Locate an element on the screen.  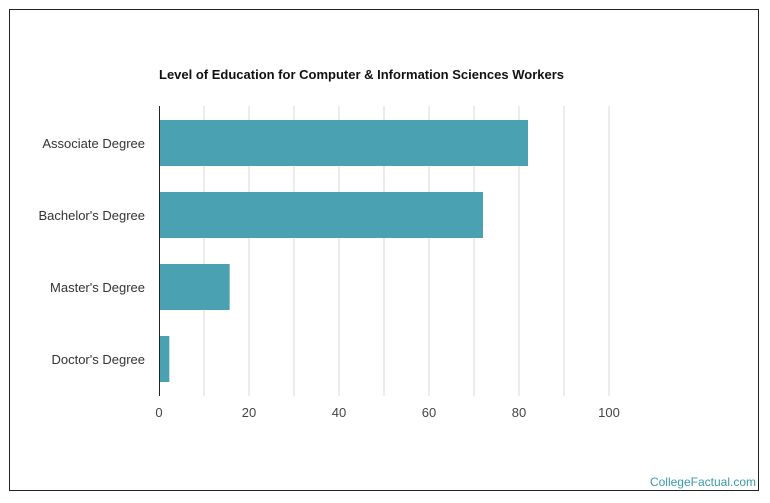
x-tick-label: 100 is located at coordinates (609, 412).